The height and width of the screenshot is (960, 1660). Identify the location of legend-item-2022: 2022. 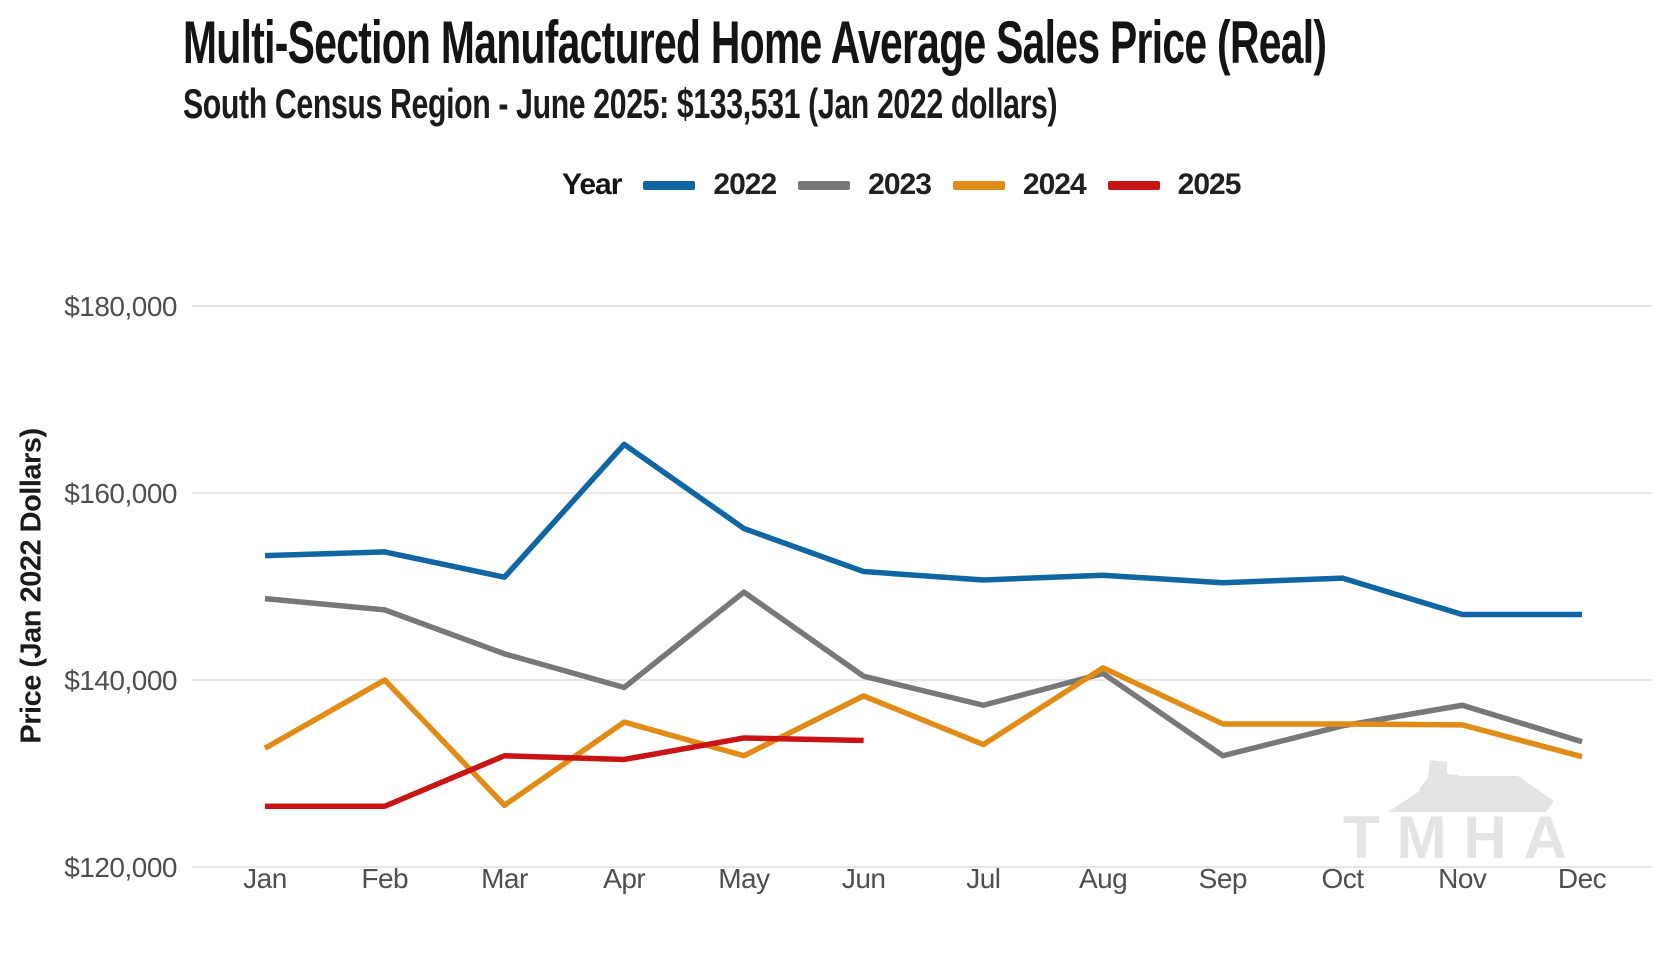
(710, 185).